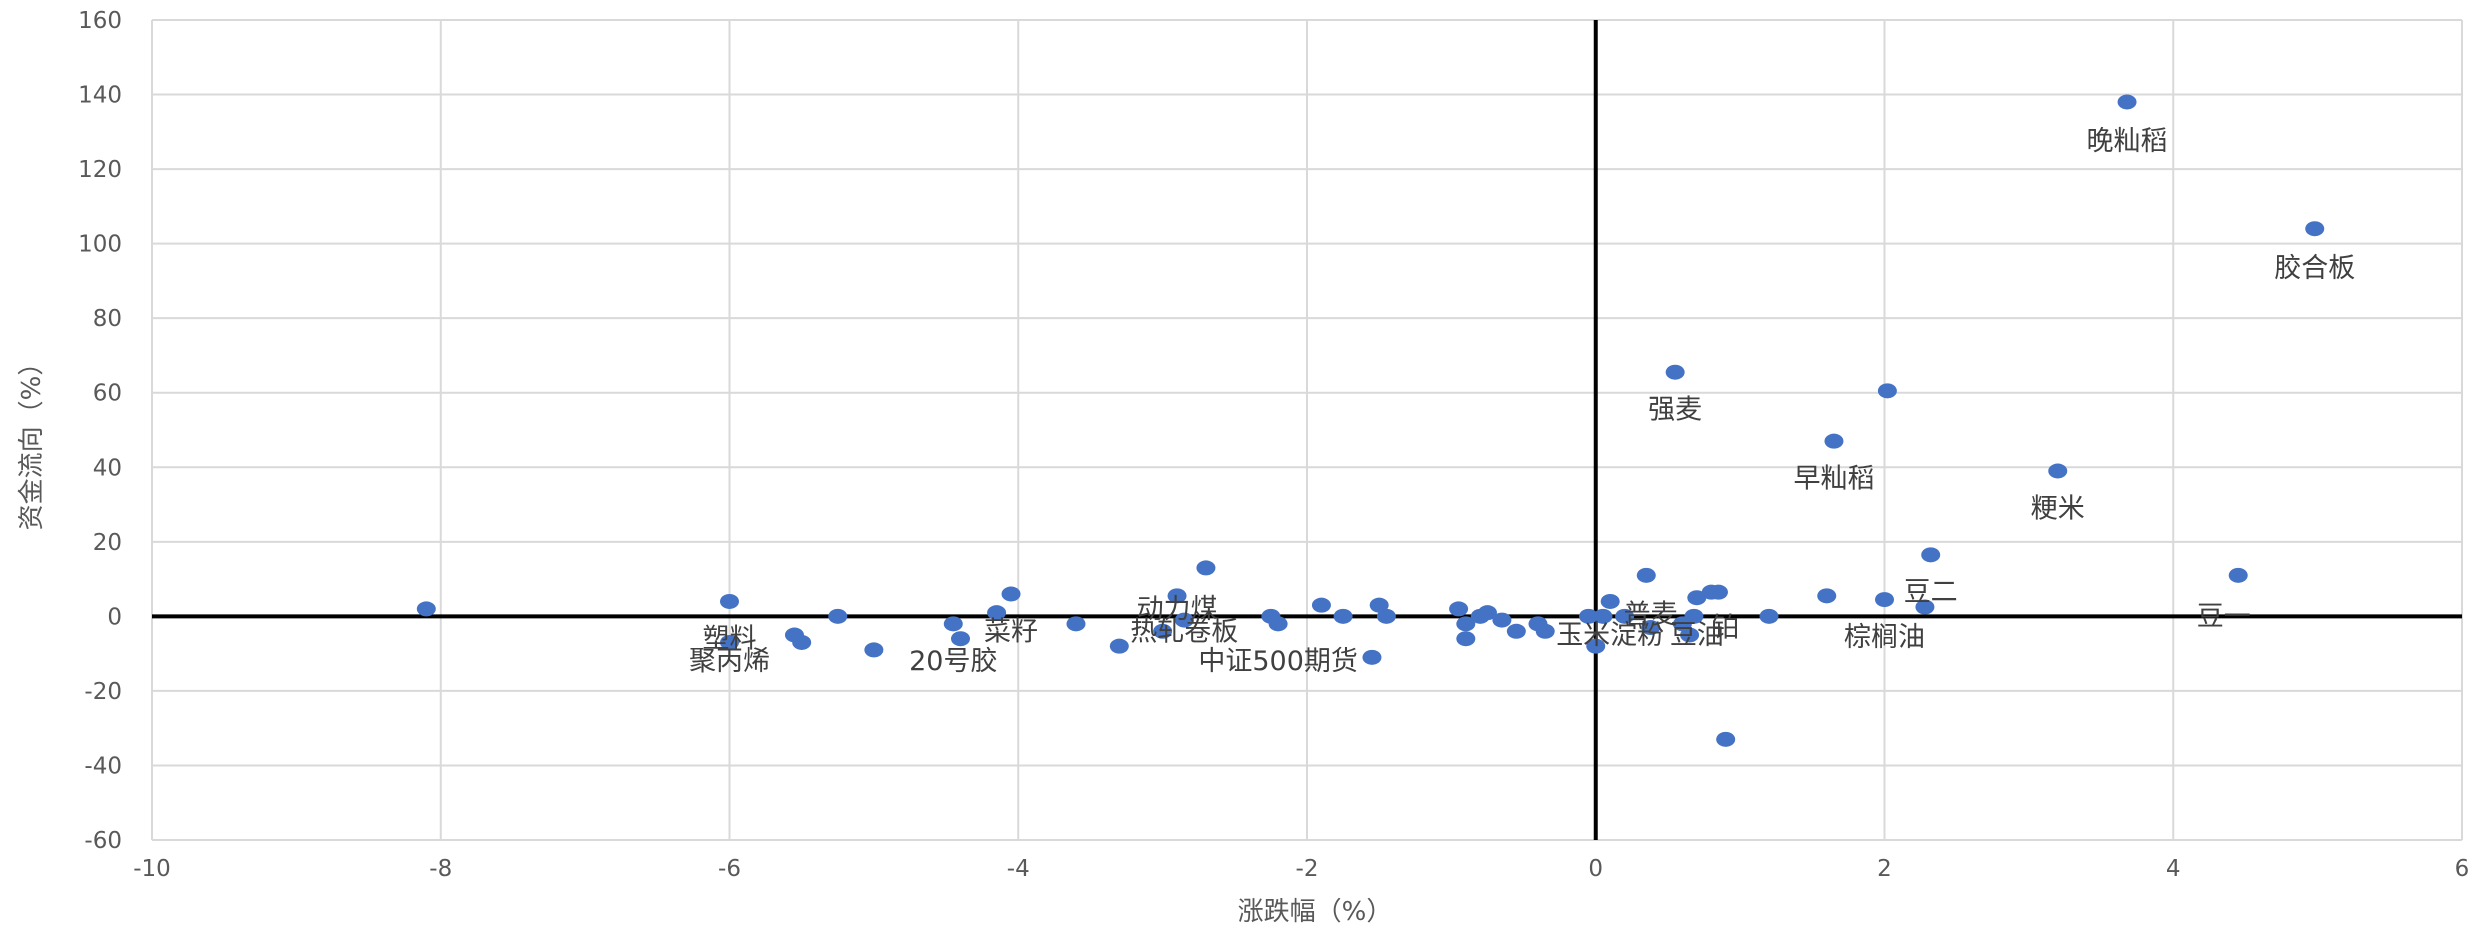 This screenshot has height=926, width=2478. What do you see at coordinates (1315, 911) in the screenshot?
I see `x-axis-title: 涨跌幅（%）` at bounding box center [1315, 911].